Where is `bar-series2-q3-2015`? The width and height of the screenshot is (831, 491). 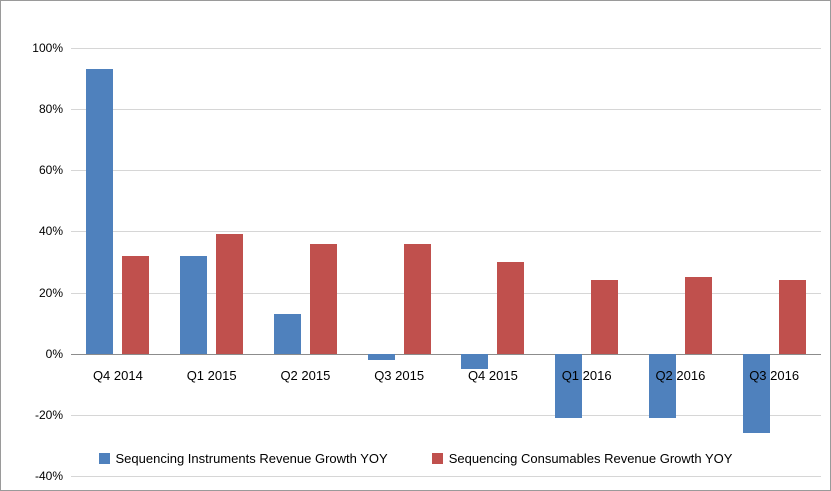
bar-series2-q3-2015 is located at coordinates (417, 298).